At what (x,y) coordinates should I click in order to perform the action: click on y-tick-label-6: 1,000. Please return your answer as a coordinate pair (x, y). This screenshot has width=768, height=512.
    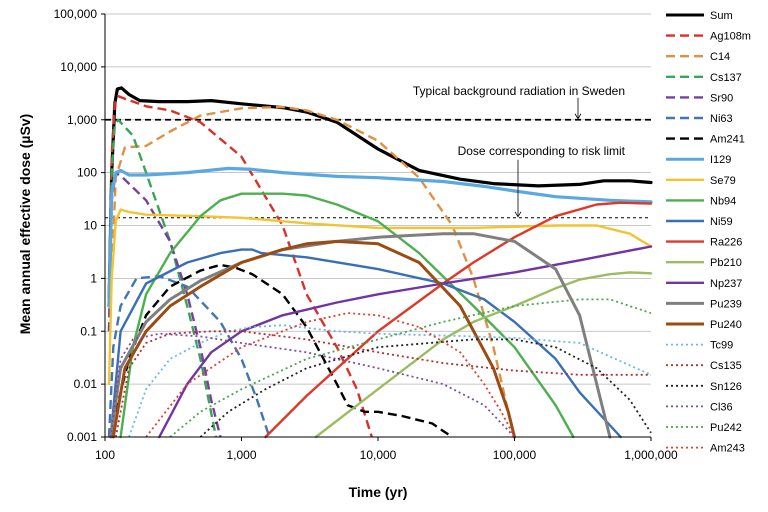
    Looking at the image, I should click on (82, 120).